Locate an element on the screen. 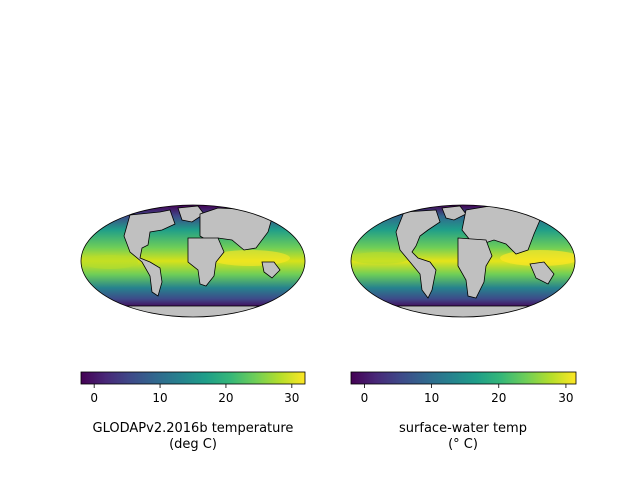 The image size is (640, 480). ocean-field-model is located at coordinates (463, 261).